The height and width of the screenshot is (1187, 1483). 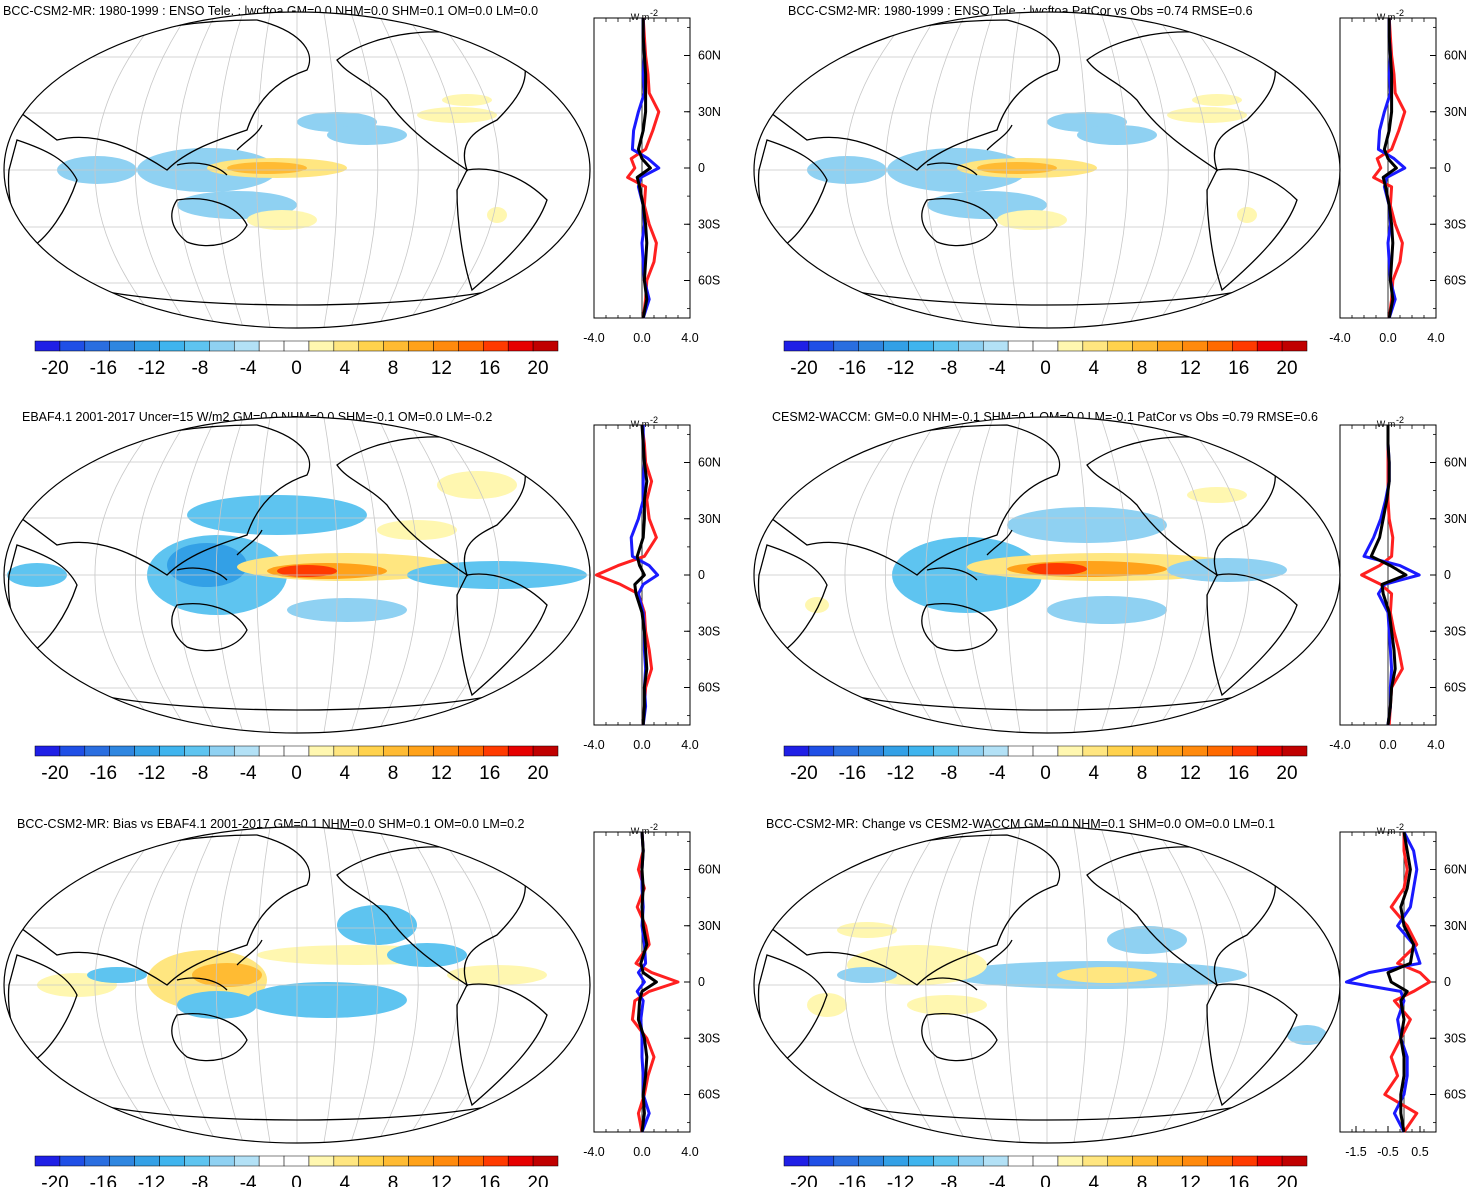 What do you see at coordinates (1419, 1152) in the screenshot?
I see `x-tick-label: 0.5` at bounding box center [1419, 1152].